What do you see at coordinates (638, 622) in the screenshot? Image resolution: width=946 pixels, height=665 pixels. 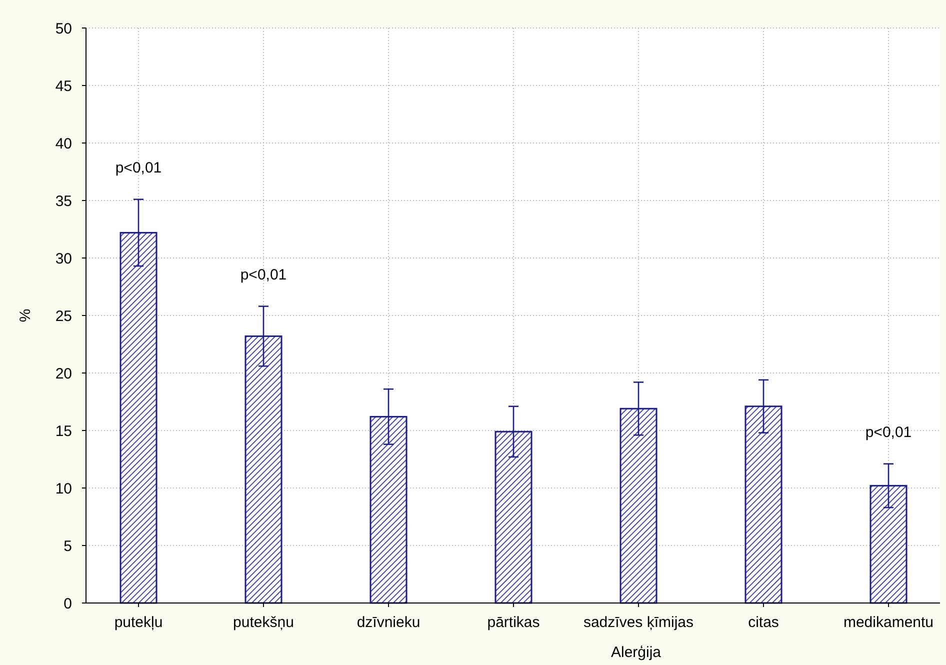 I see `x-tick-label: sadzīves ķīmijas` at bounding box center [638, 622].